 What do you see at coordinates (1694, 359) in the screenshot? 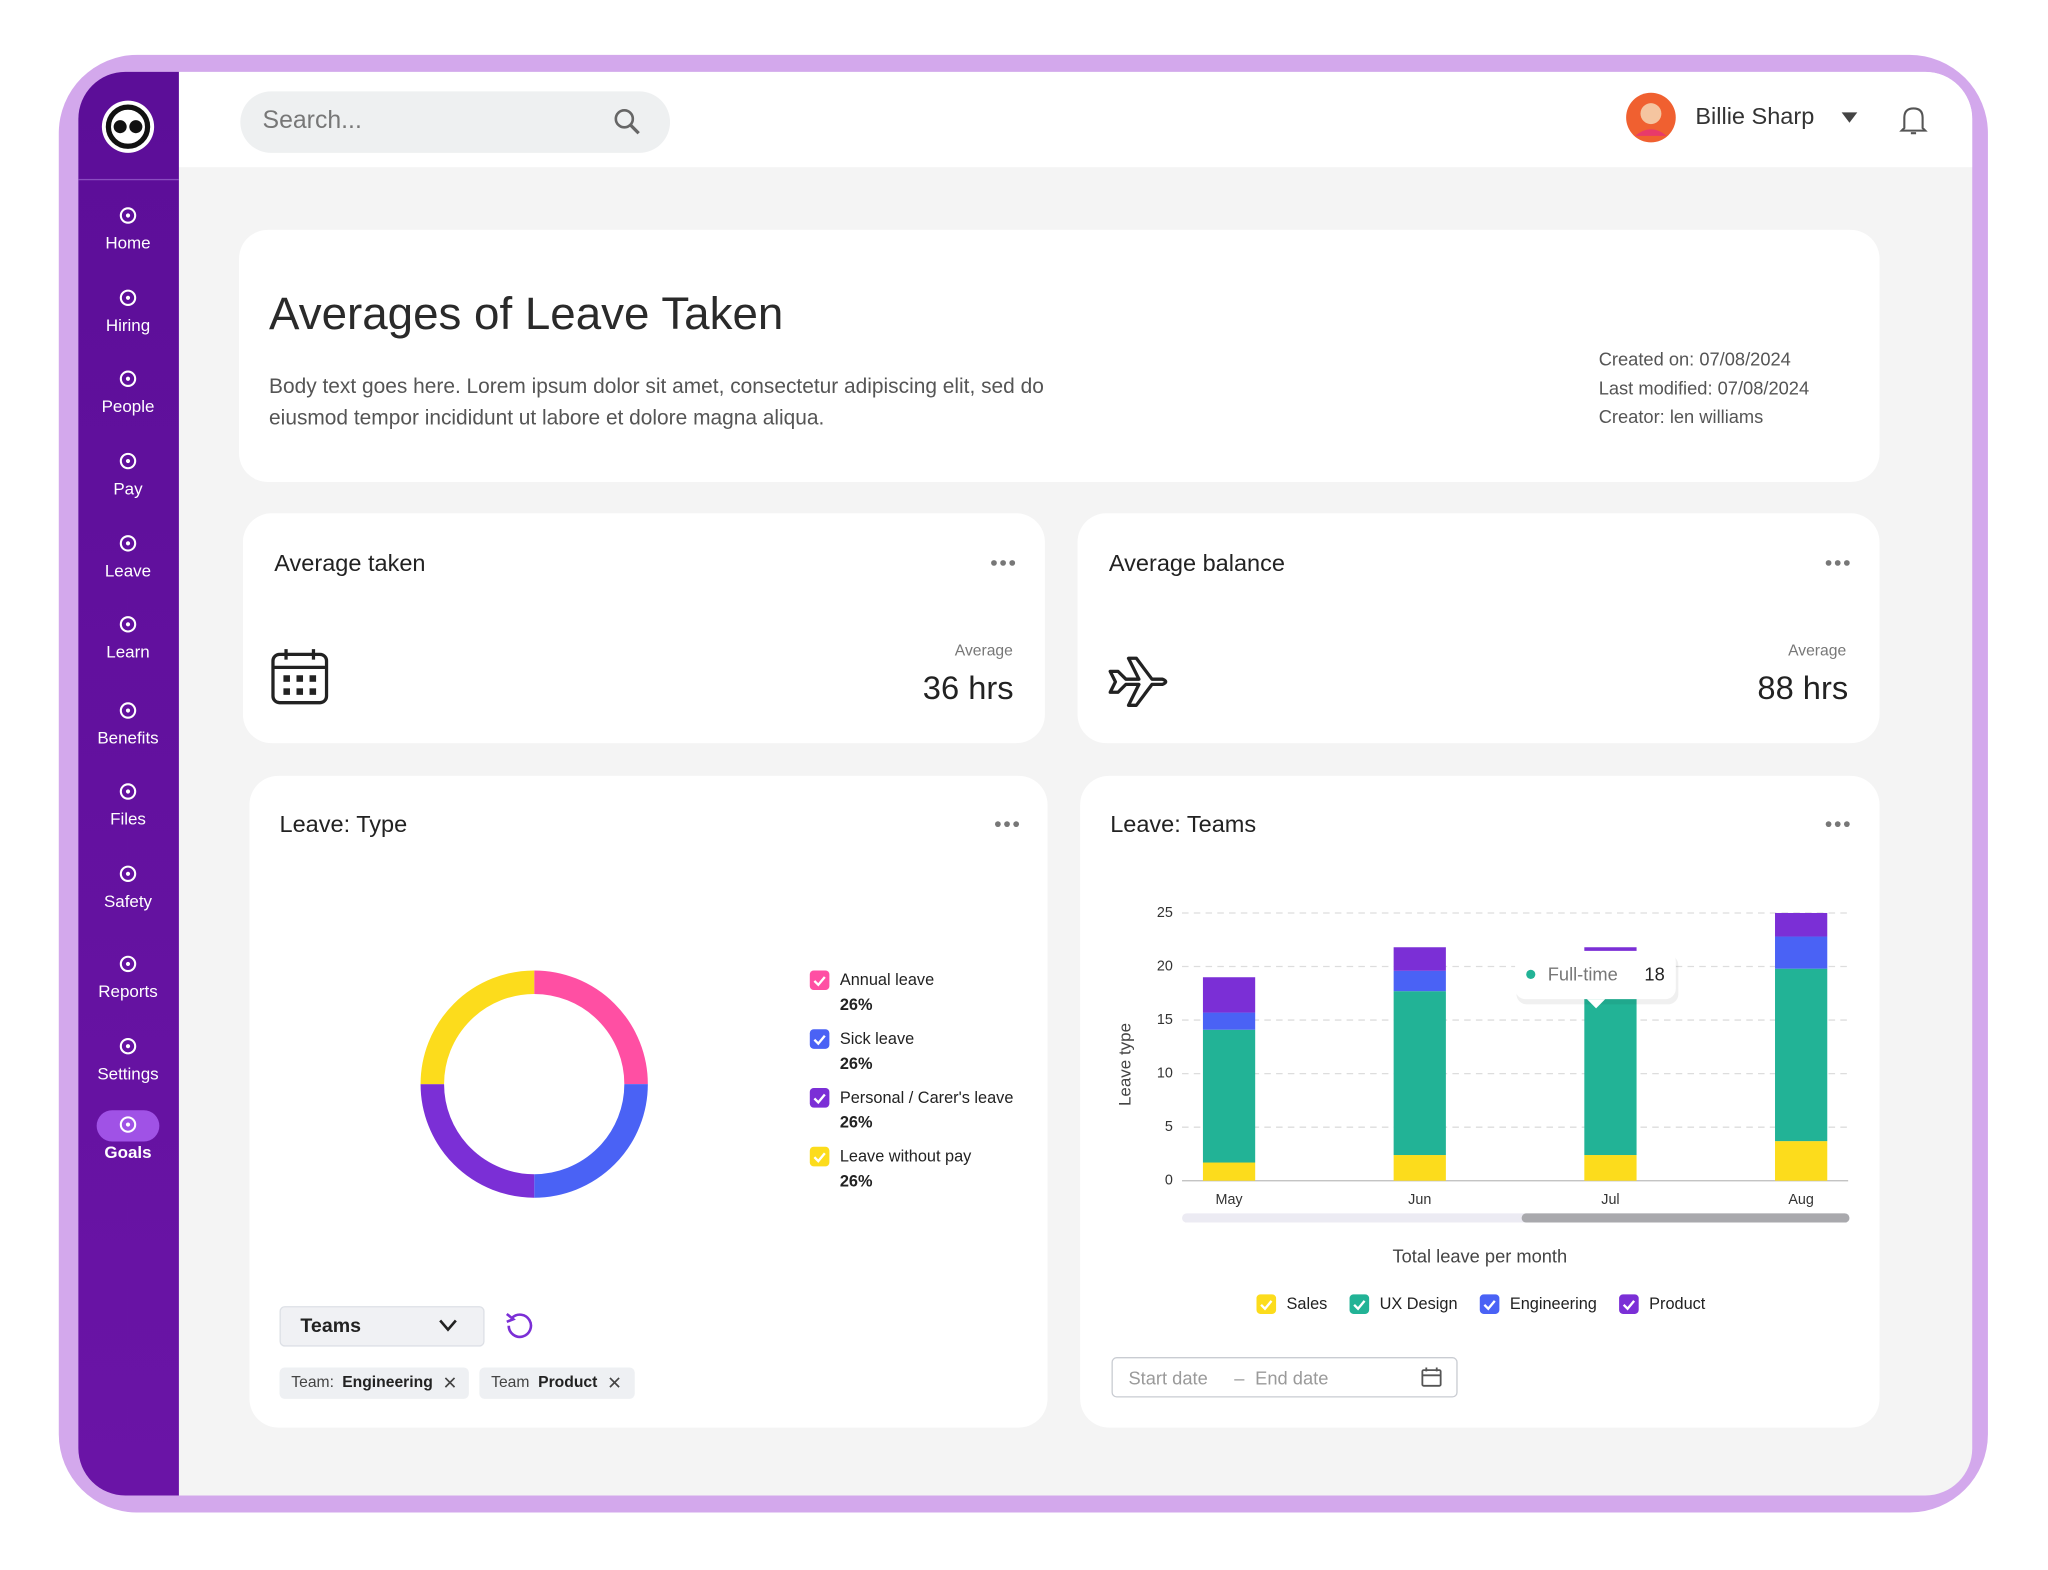
I see `meta-created: Created on: 07/08/2024` at bounding box center [1694, 359].